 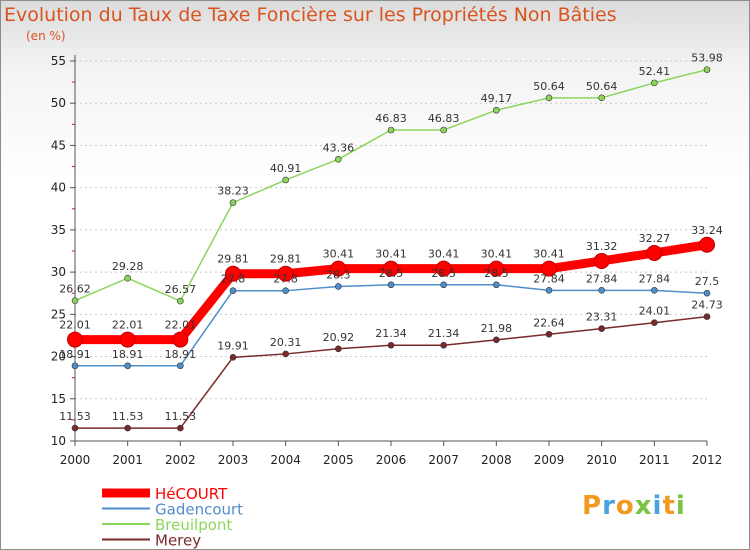 I want to click on legend-label: Breuilpont, so click(x=193, y=525).